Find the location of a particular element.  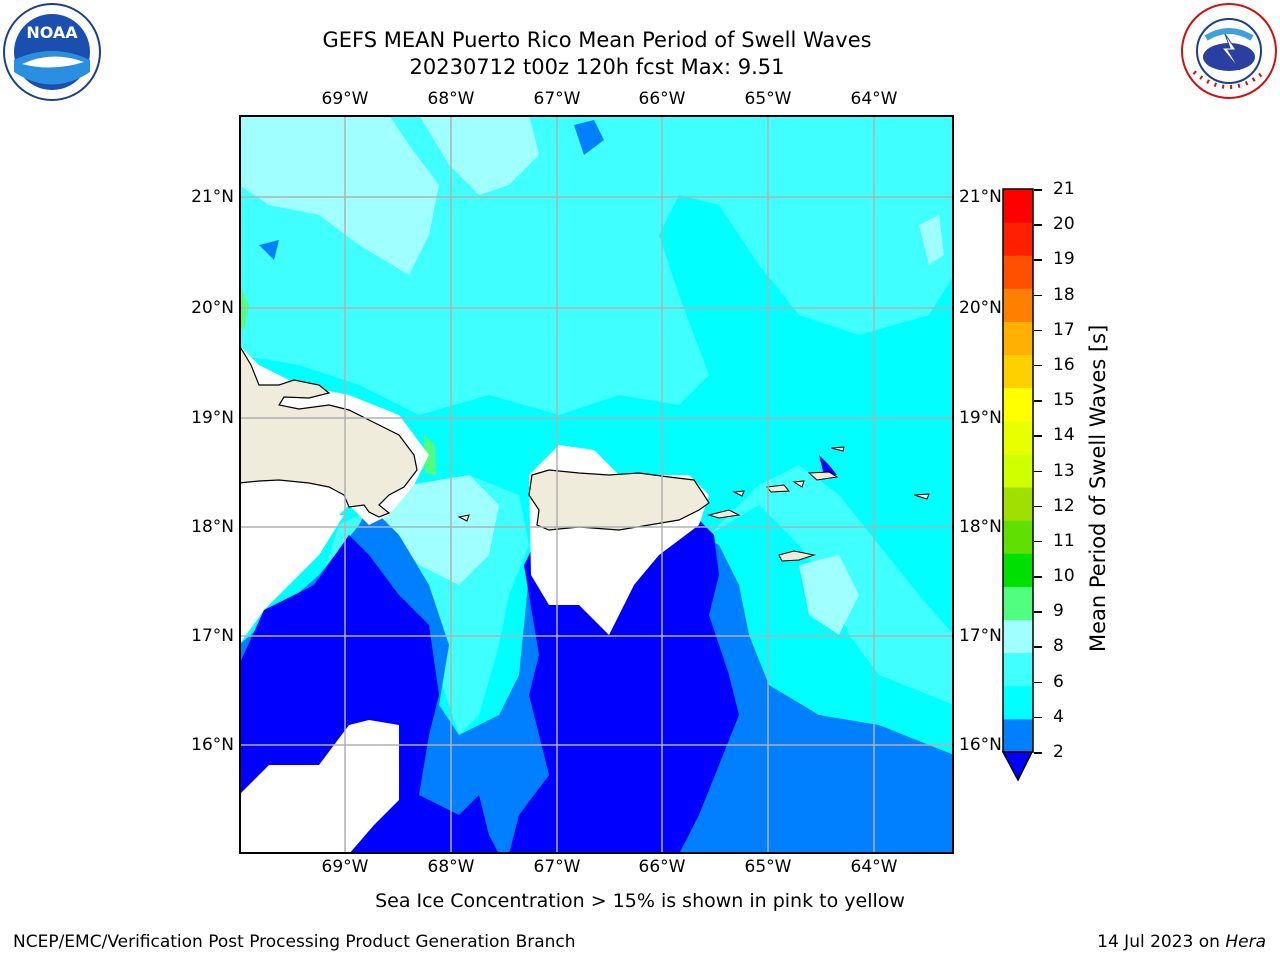

y-tick-left: 20°N is located at coordinates (212, 308).